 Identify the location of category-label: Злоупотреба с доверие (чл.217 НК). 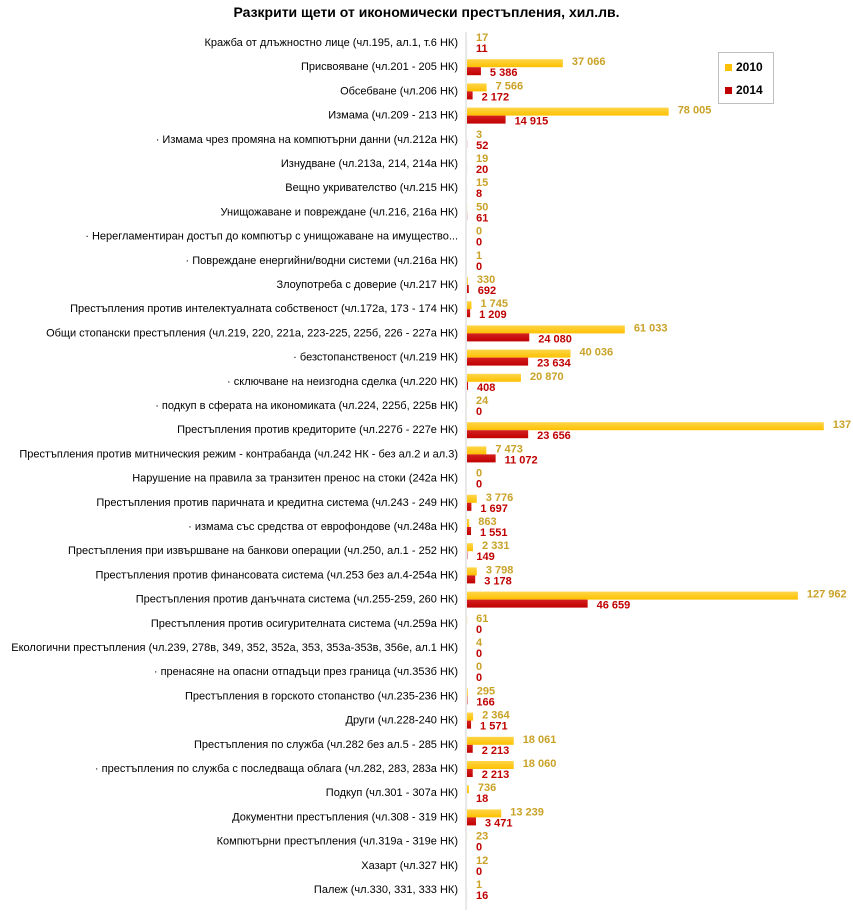
(367, 285).